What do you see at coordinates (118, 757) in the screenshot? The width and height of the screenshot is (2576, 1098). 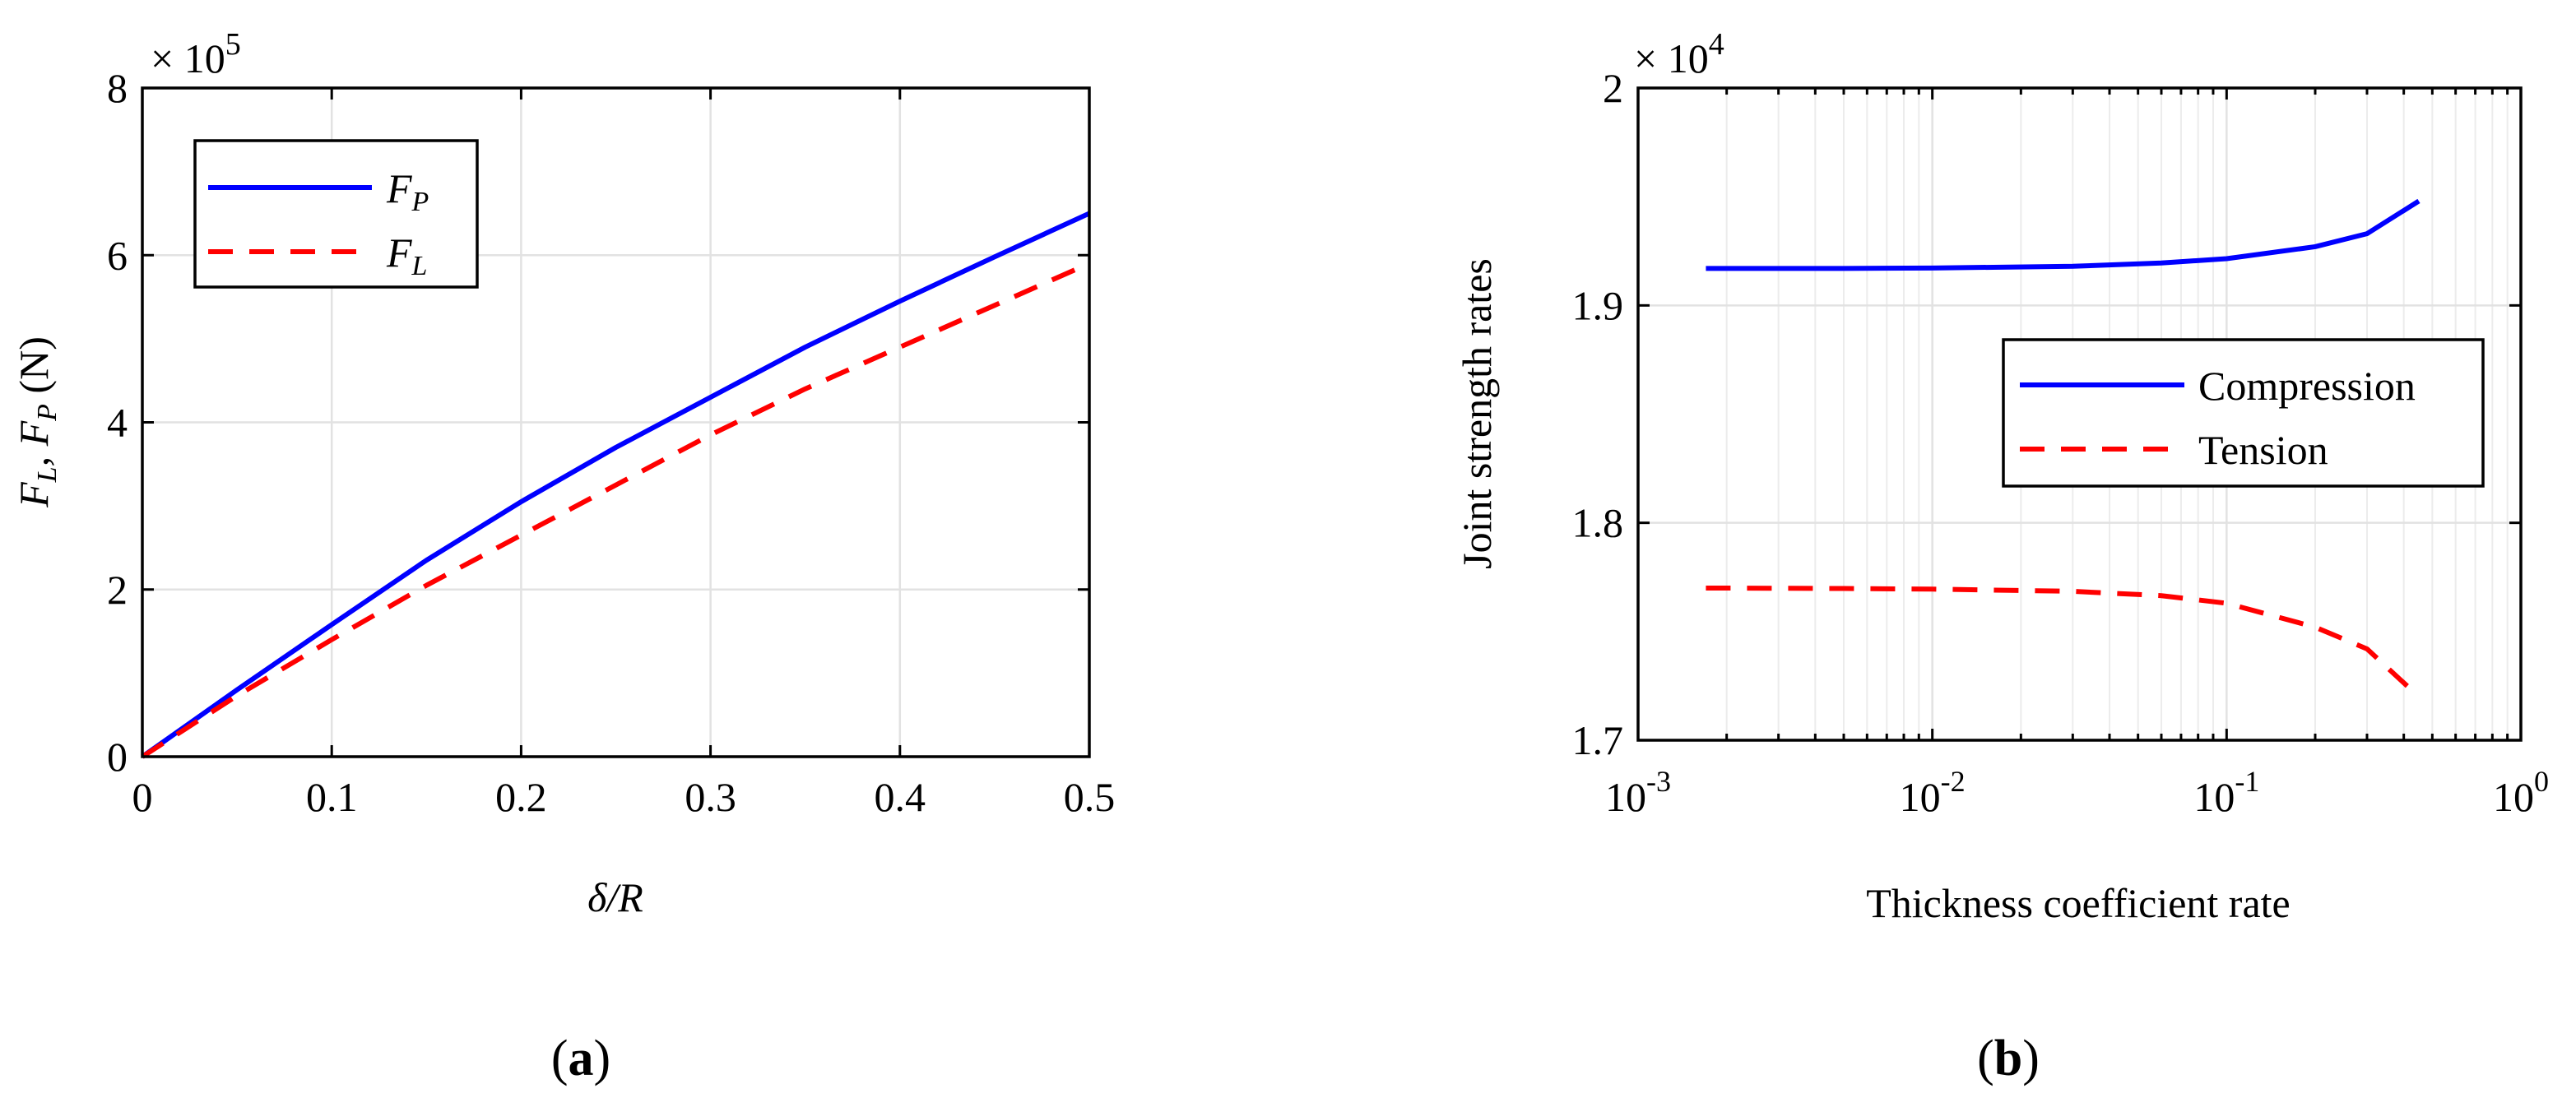 I see `y-tick-label-a: 0` at bounding box center [118, 757].